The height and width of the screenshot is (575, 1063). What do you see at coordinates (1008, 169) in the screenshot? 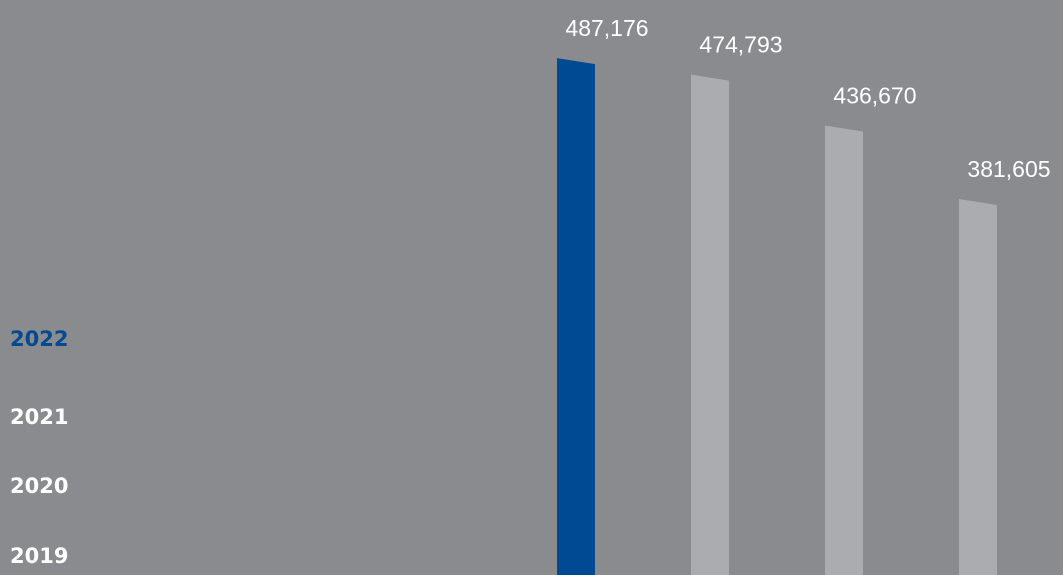
I see `value-label: 381,605` at bounding box center [1008, 169].